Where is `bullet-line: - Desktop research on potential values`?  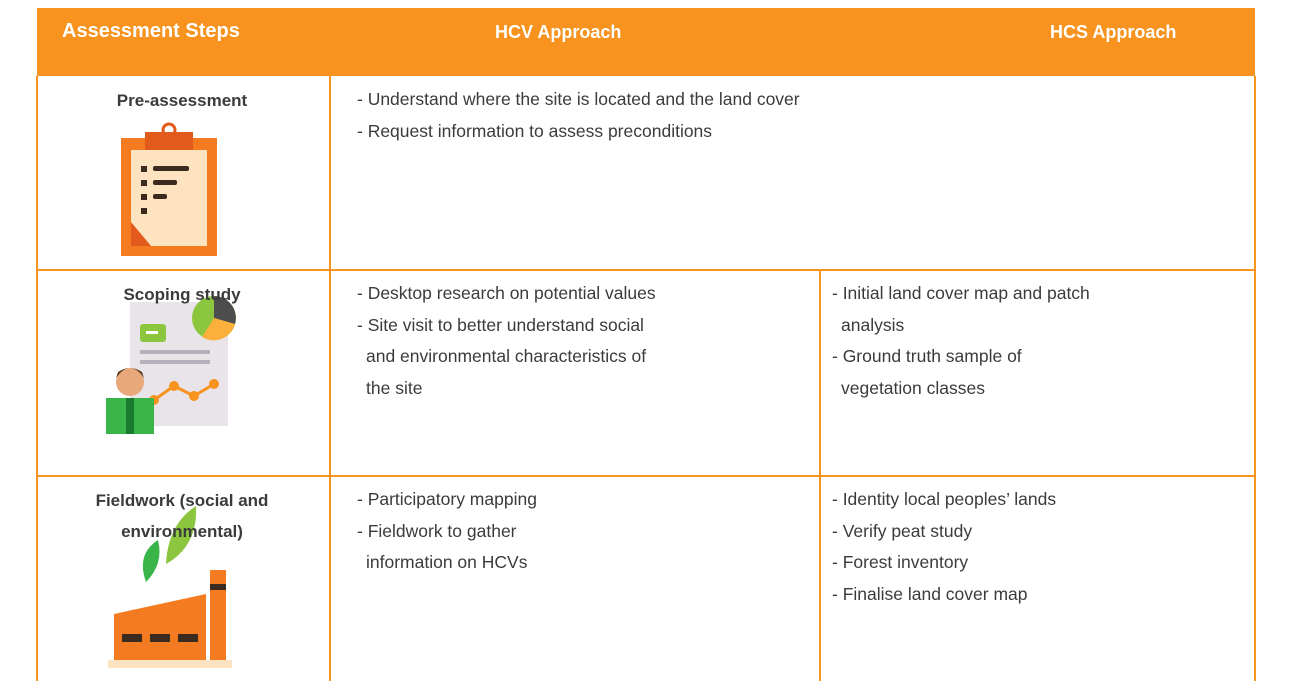
bullet-line: - Desktop research on potential values is located at coordinates (506, 293).